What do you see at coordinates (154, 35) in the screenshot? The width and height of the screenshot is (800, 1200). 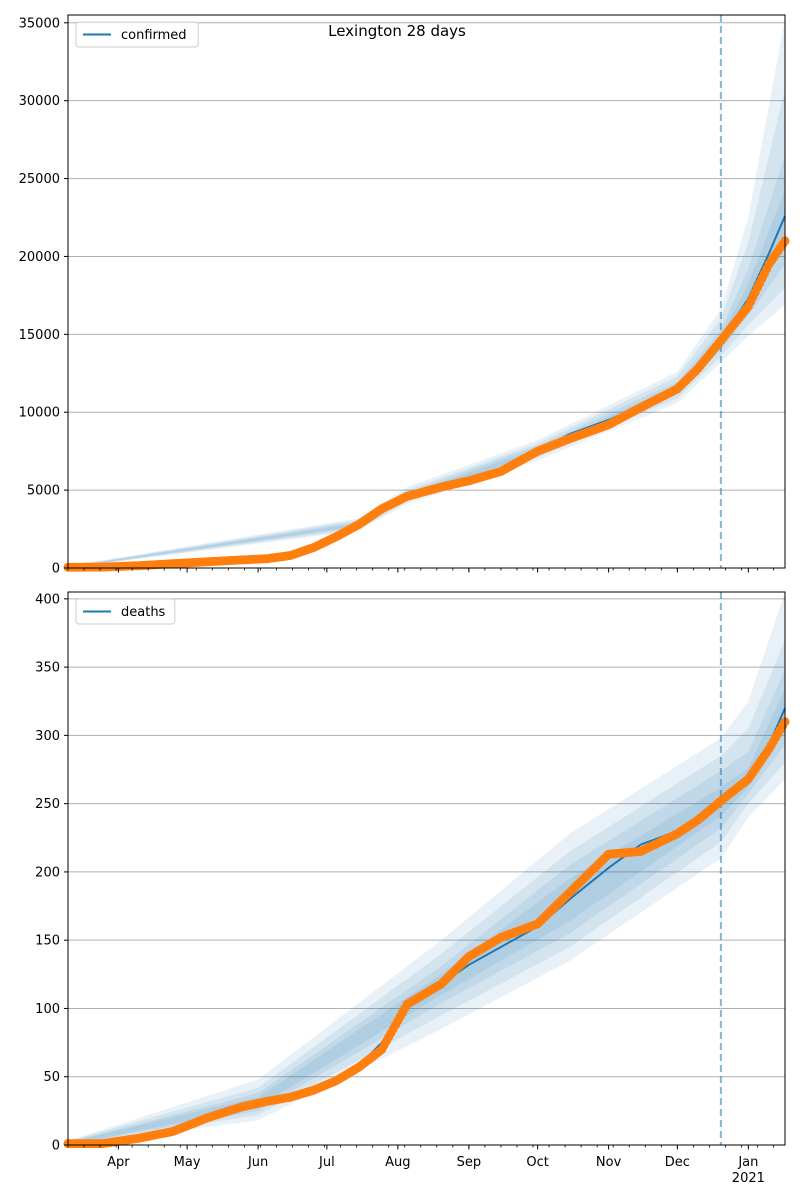 I see `legend-label: confirmed` at bounding box center [154, 35].